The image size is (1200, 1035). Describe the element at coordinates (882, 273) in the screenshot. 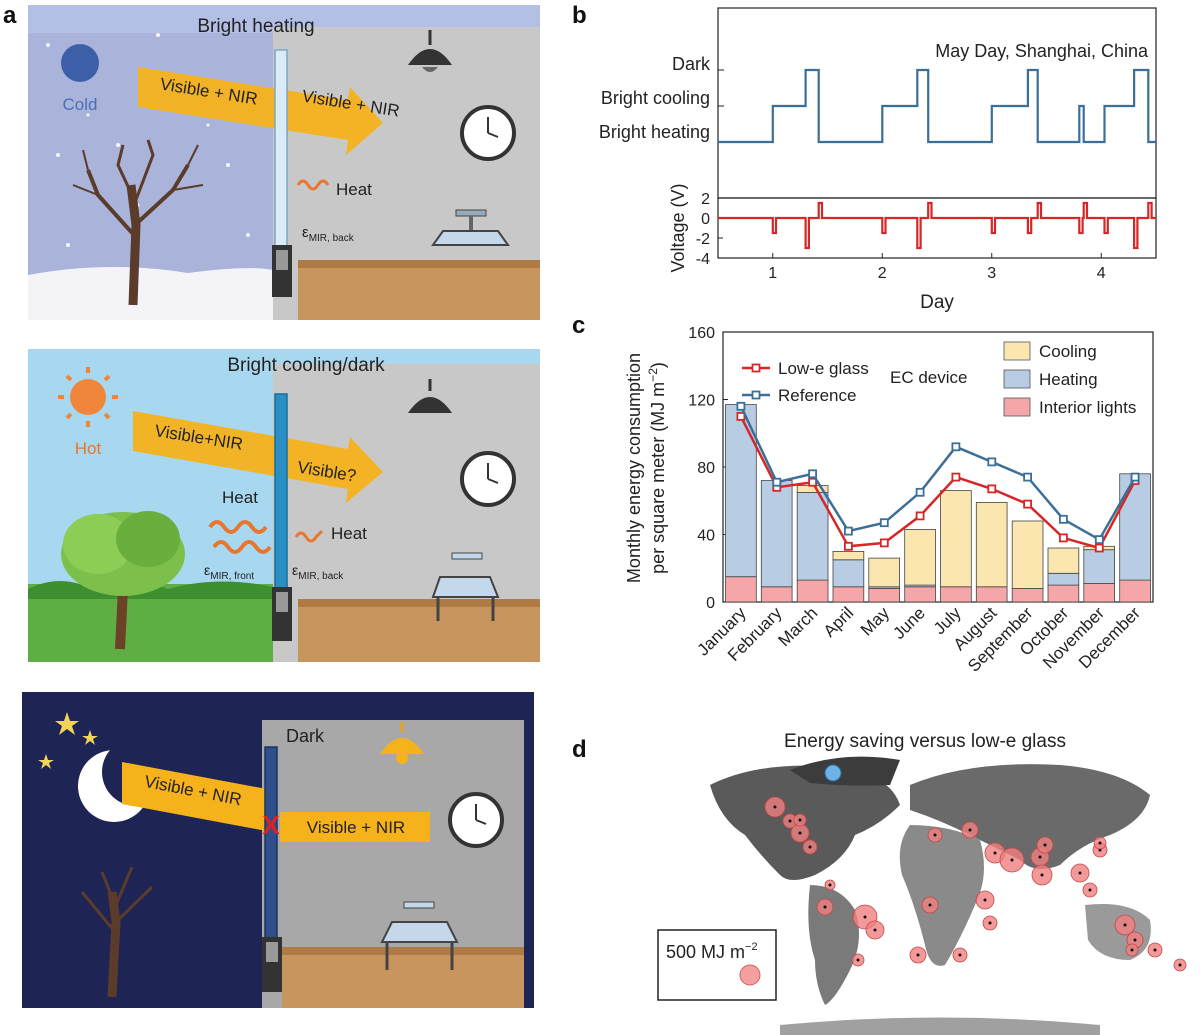

I see `x-tick-label-1: 2` at that location.